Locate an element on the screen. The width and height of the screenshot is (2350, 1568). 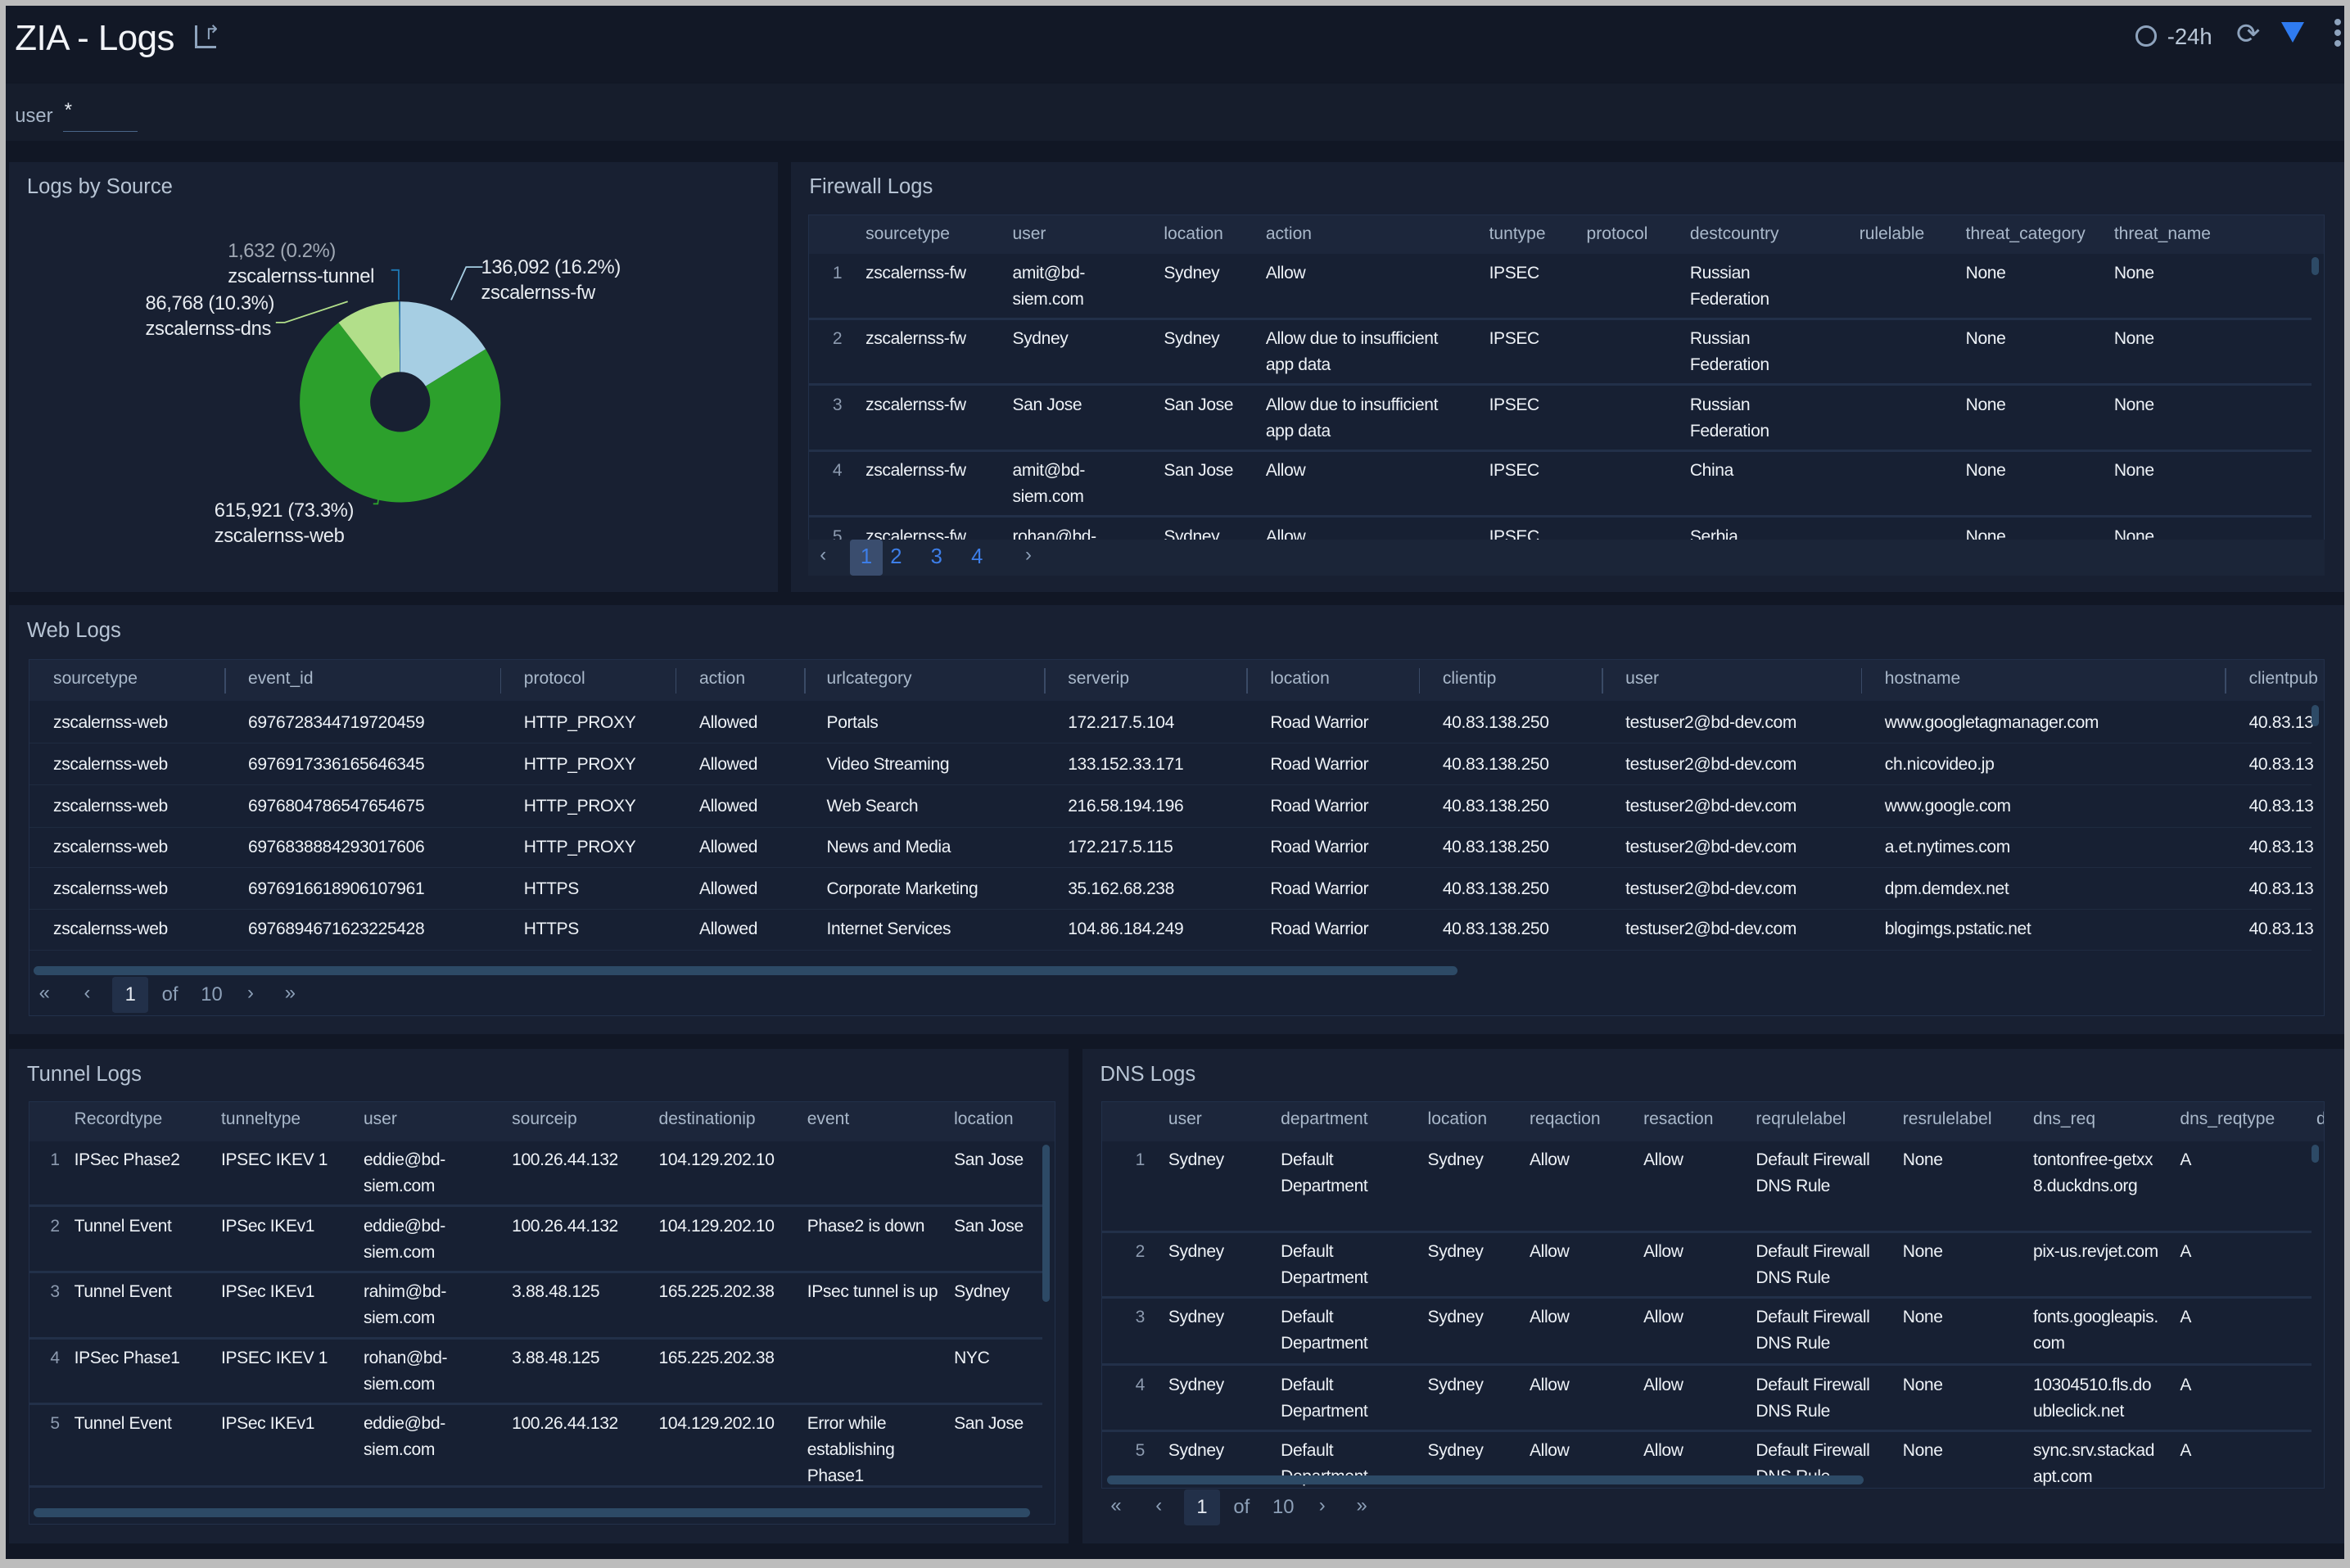
column-header-rulelable: rulelable is located at coordinates (1892, 234).